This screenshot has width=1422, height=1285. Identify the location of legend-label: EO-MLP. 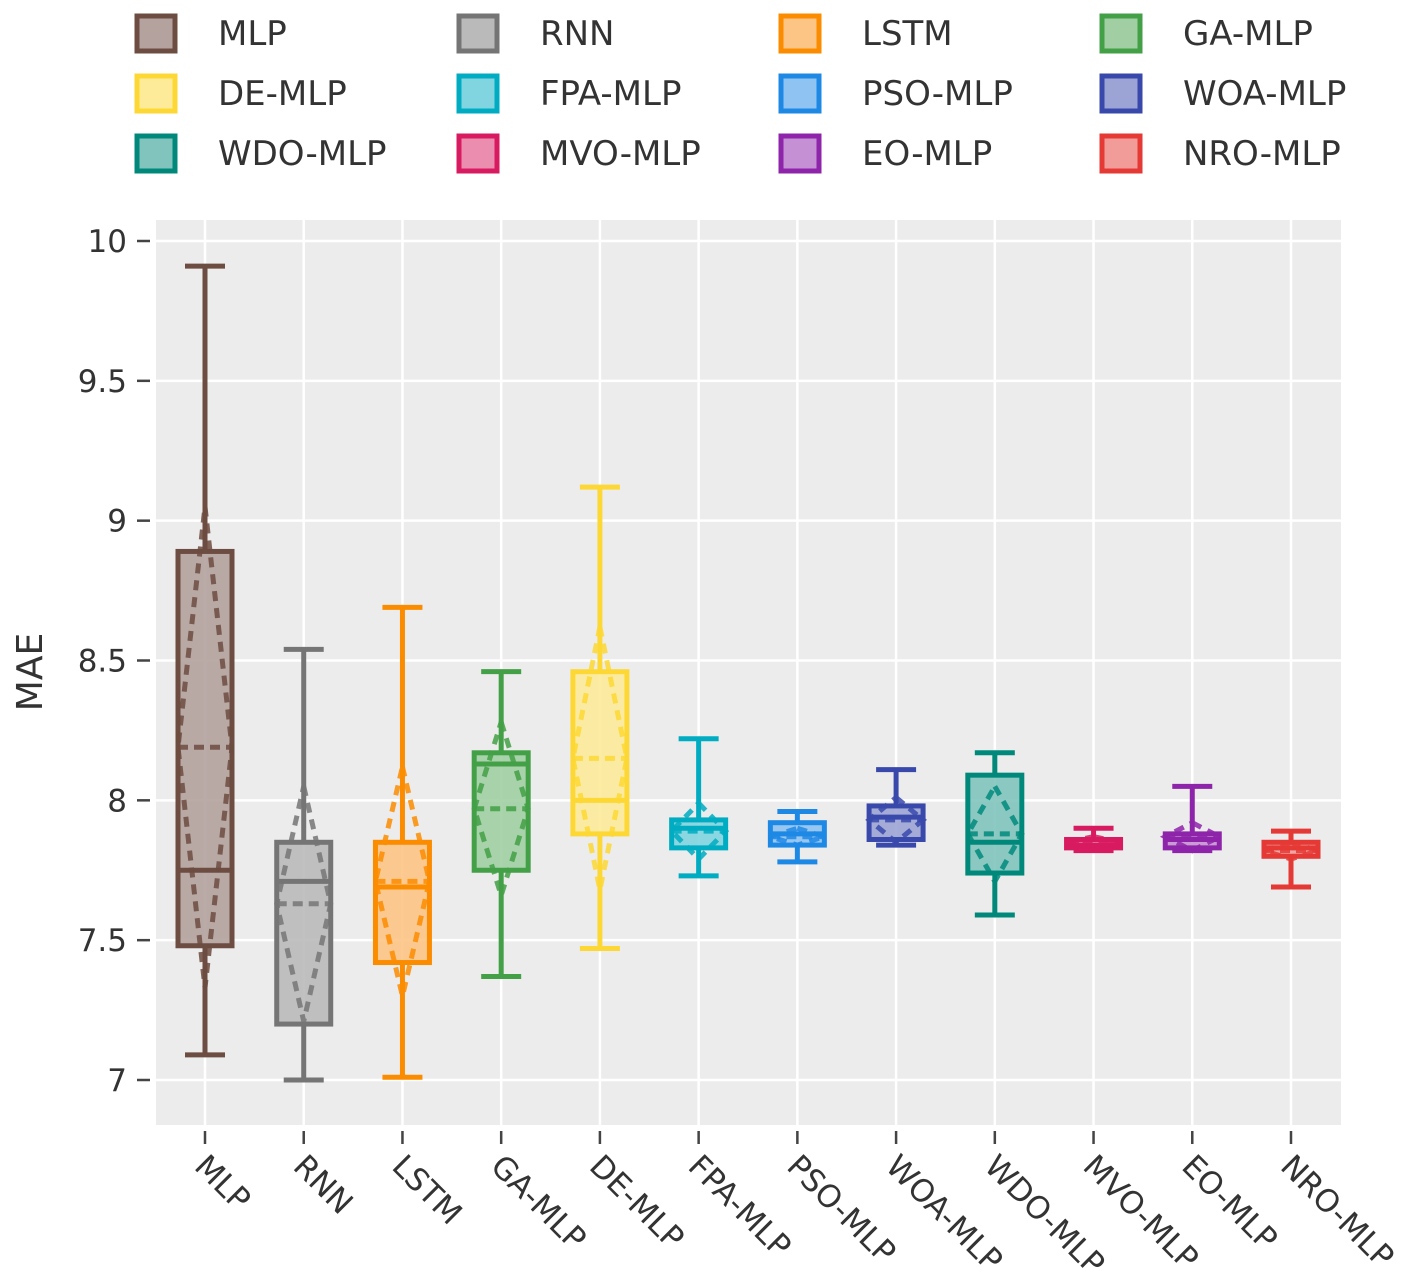
(927, 154).